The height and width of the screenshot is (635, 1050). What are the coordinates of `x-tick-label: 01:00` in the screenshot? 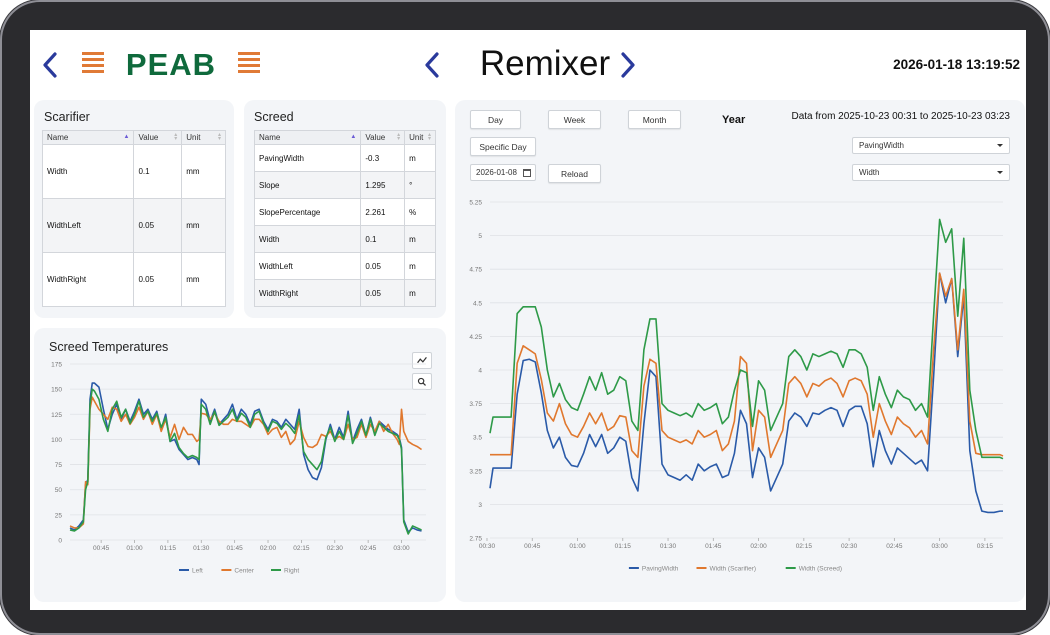 It's located at (134, 548).